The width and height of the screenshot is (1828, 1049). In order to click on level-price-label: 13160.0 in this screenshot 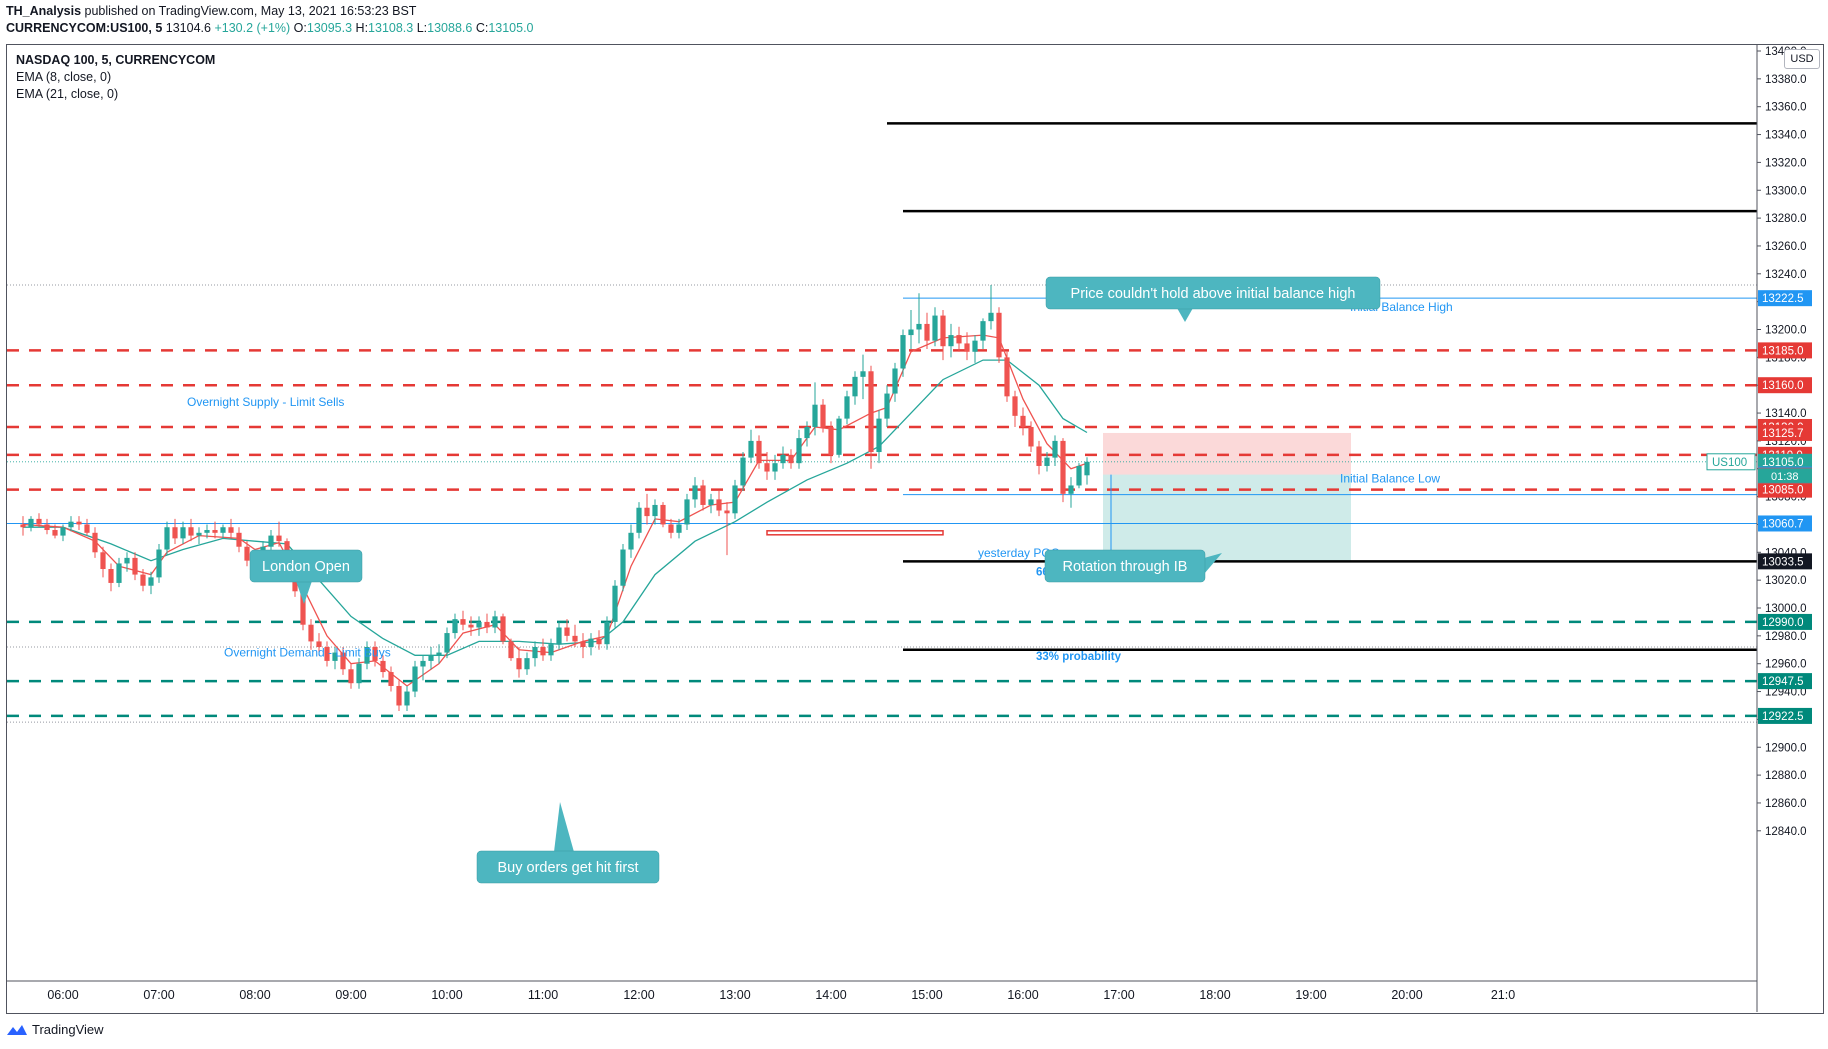, I will do `click(1785, 385)`.